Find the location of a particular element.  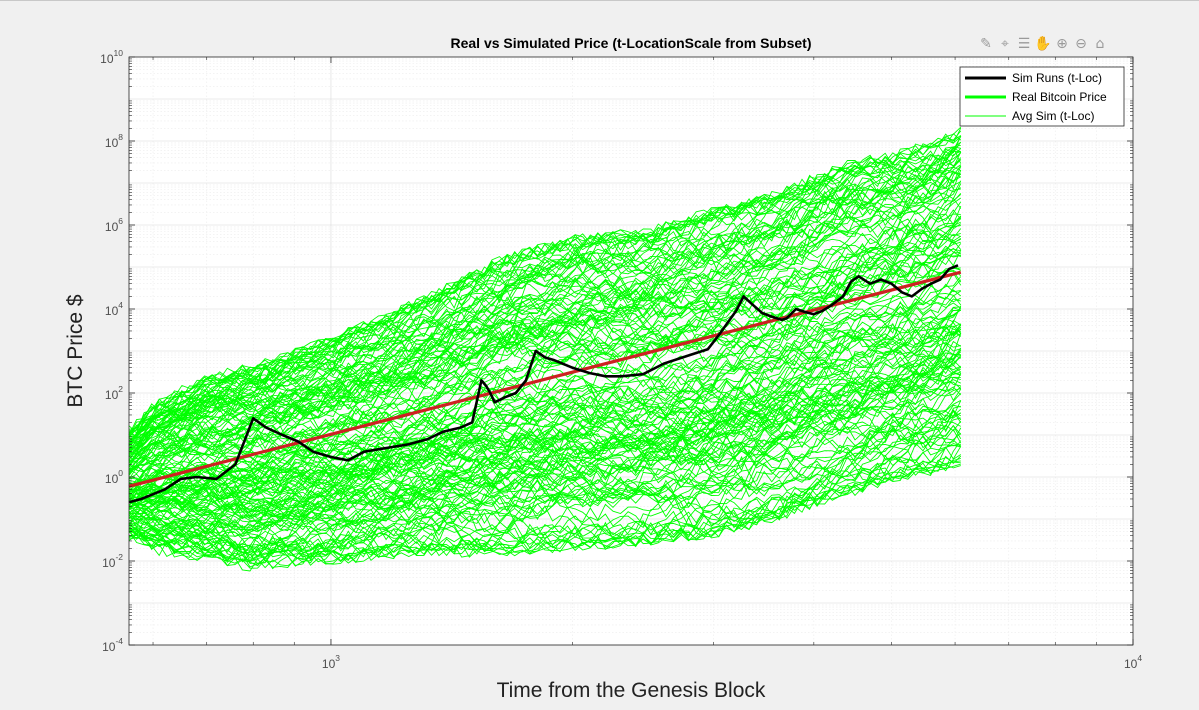

y-tick-label: 10⁻⁴ is located at coordinates (112, 645).